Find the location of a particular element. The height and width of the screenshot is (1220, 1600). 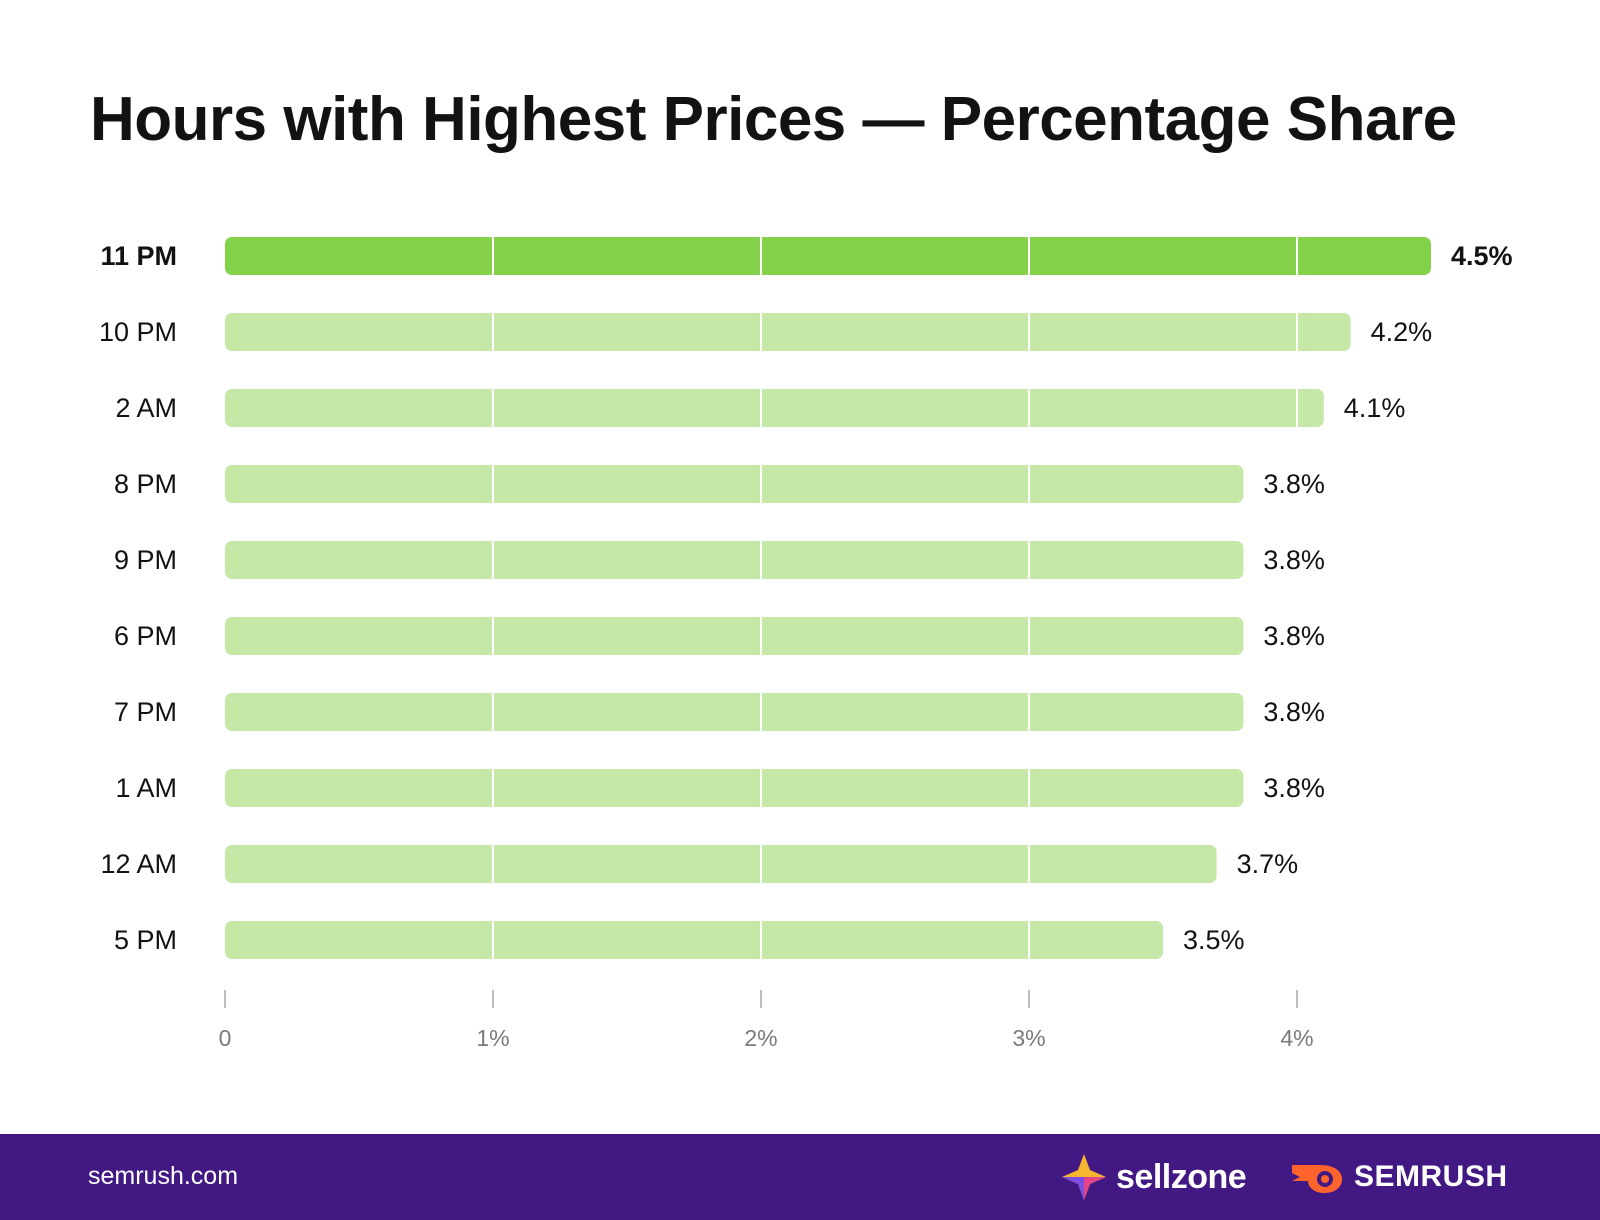

bar-1-am is located at coordinates (734, 788).